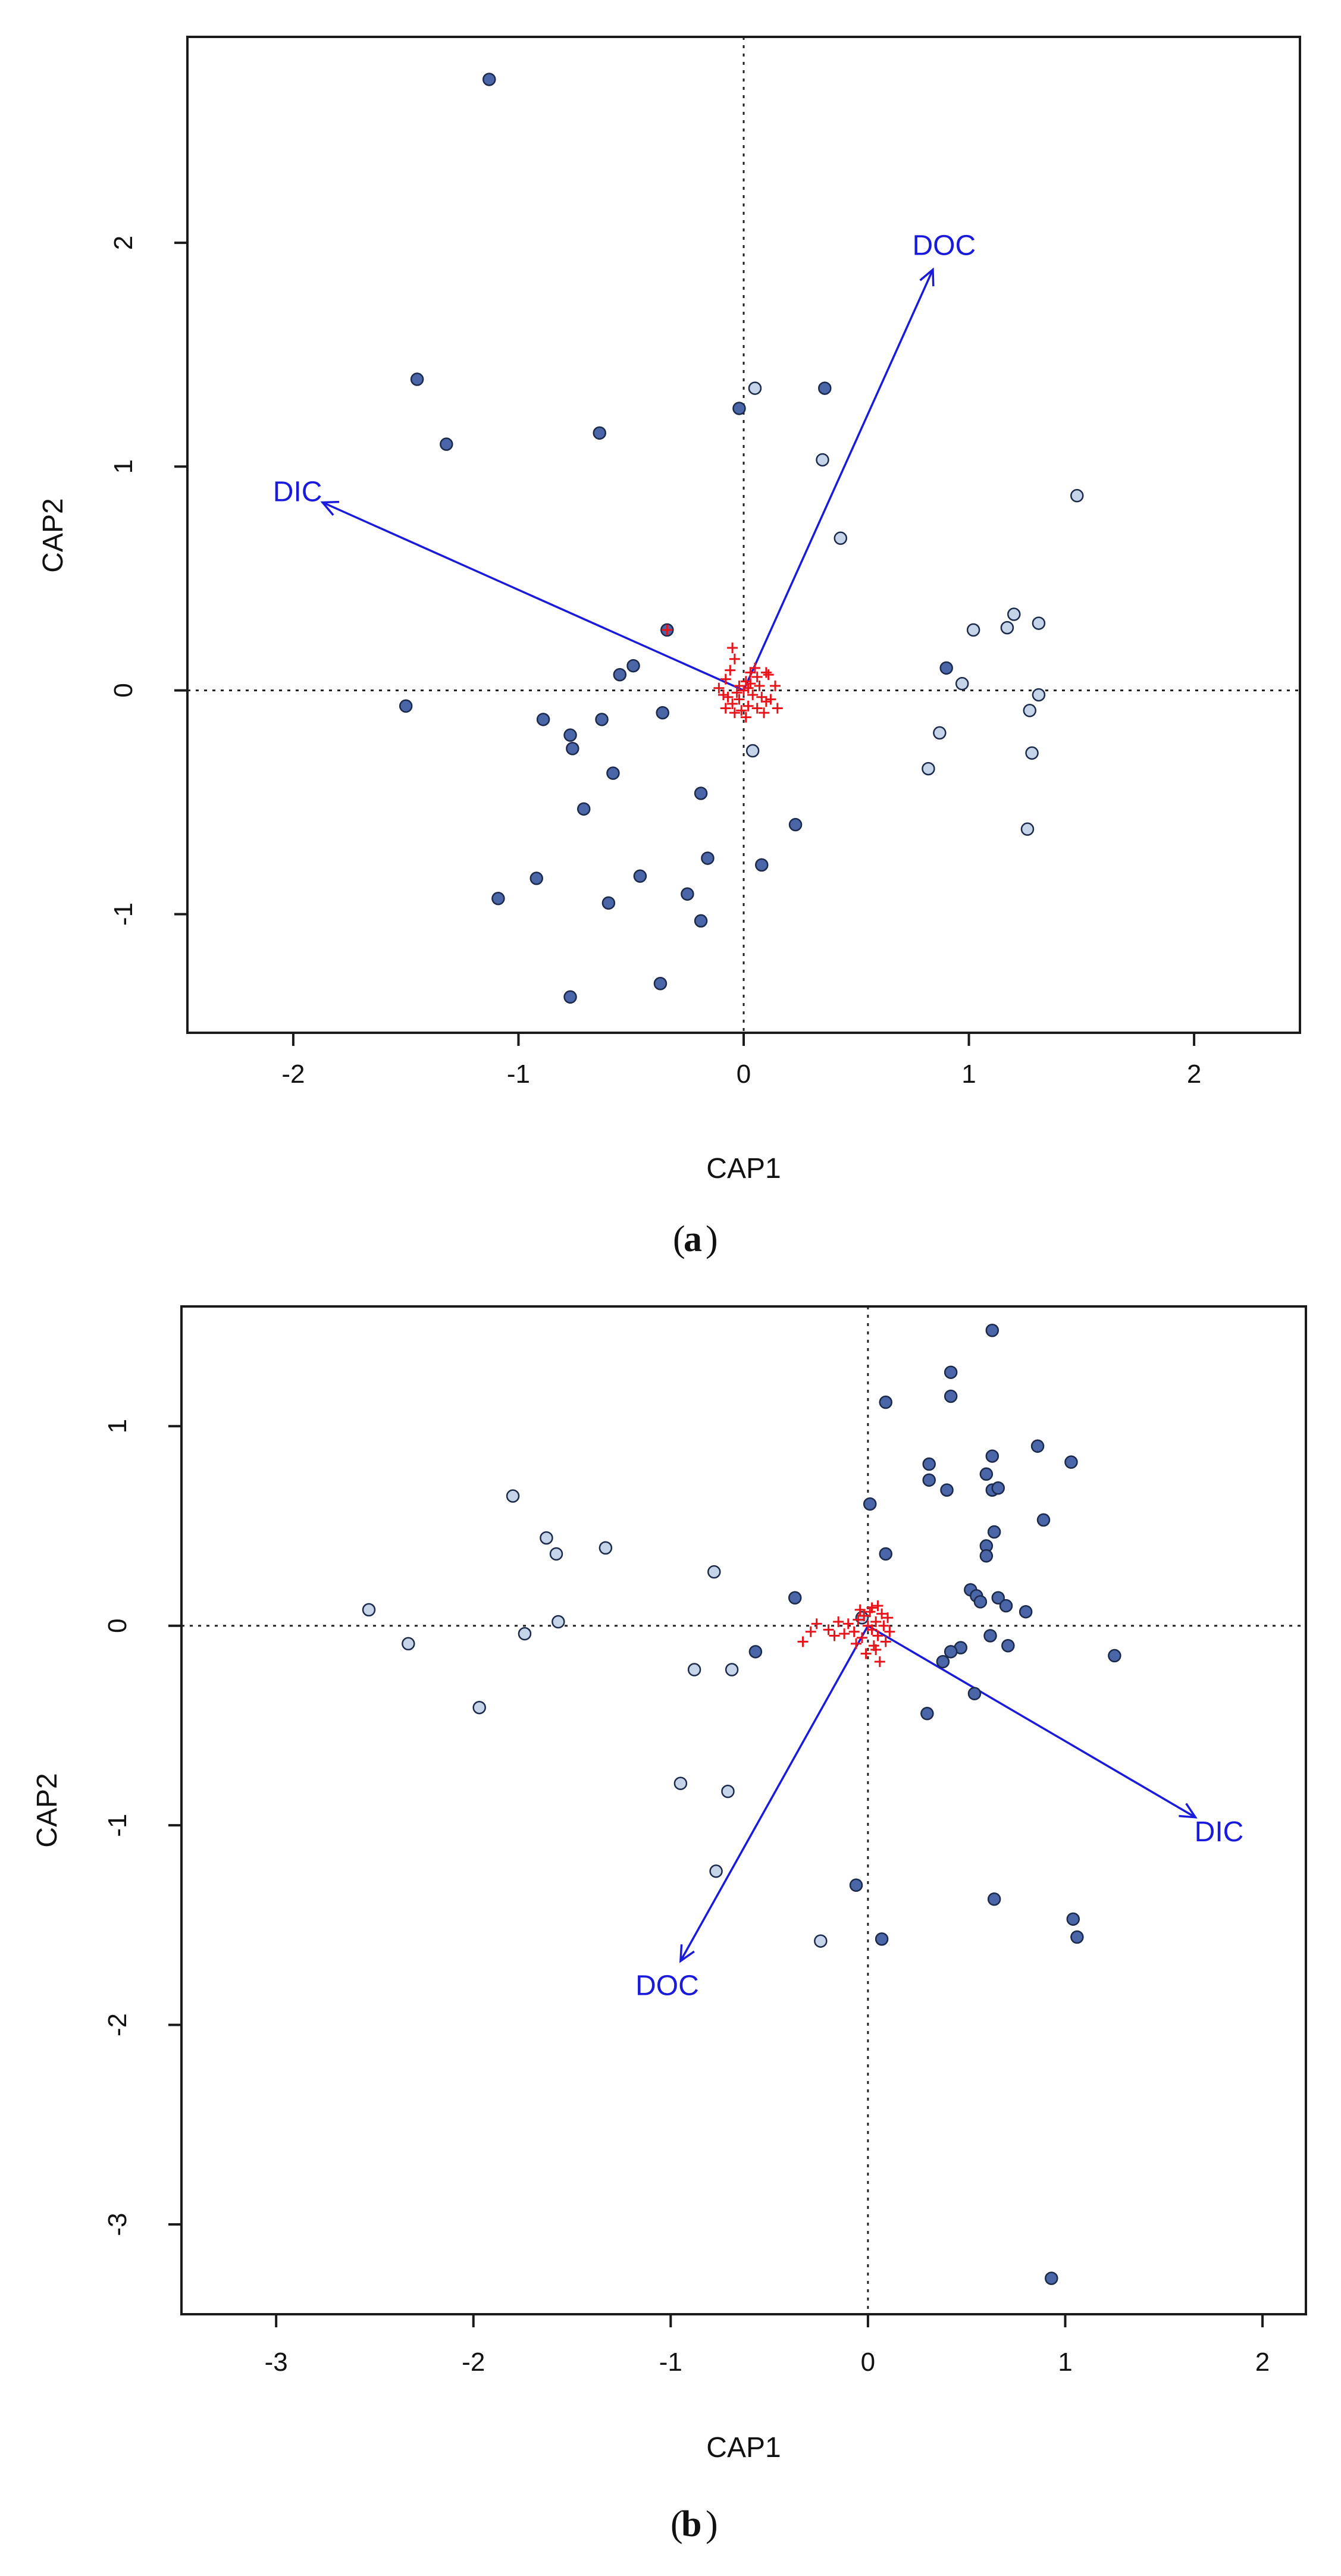  What do you see at coordinates (293, 1074) in the screenshot?
I see `panel-a-x-tick-label: -2` at bounding box center [293, 1074].